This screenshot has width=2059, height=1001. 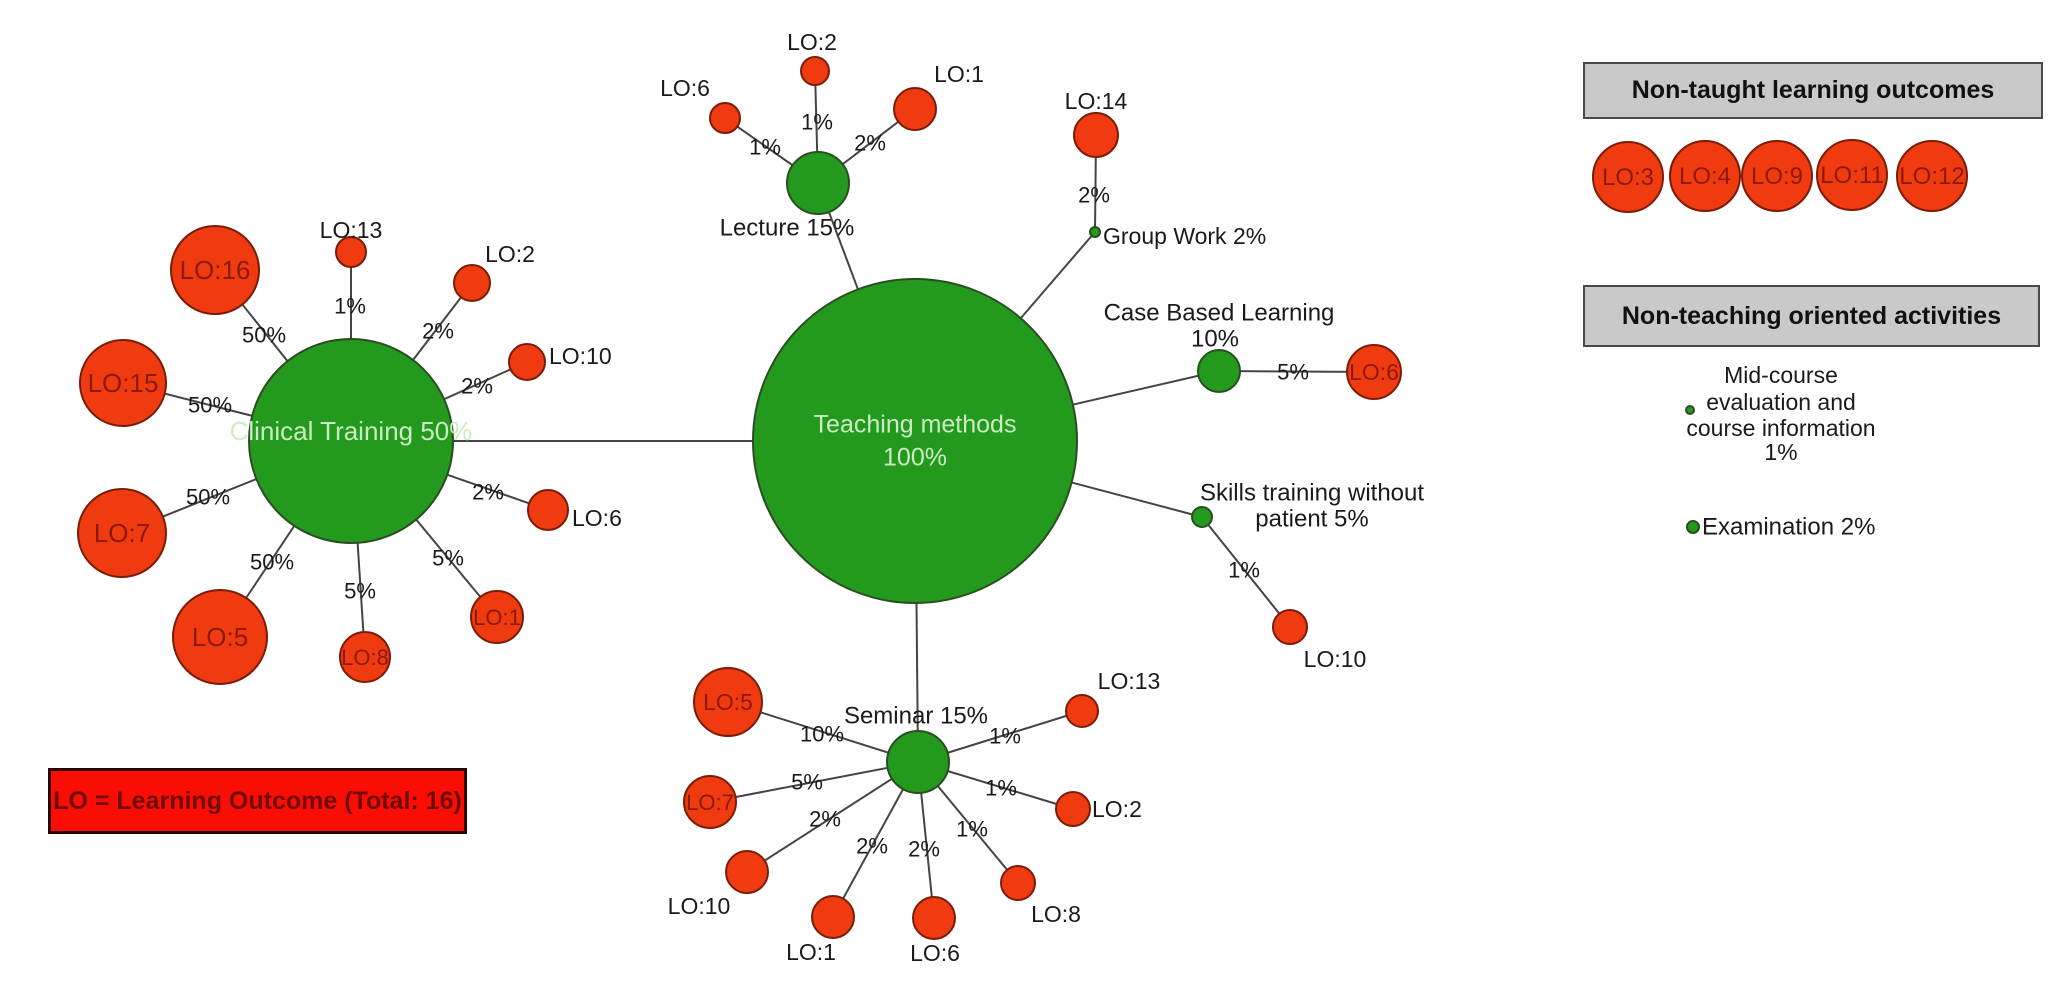 What do you see at coordinates (685, 88) in the screenshot?
I see `lec-lo6-label: LO:6` at bounding box center [685, 88].